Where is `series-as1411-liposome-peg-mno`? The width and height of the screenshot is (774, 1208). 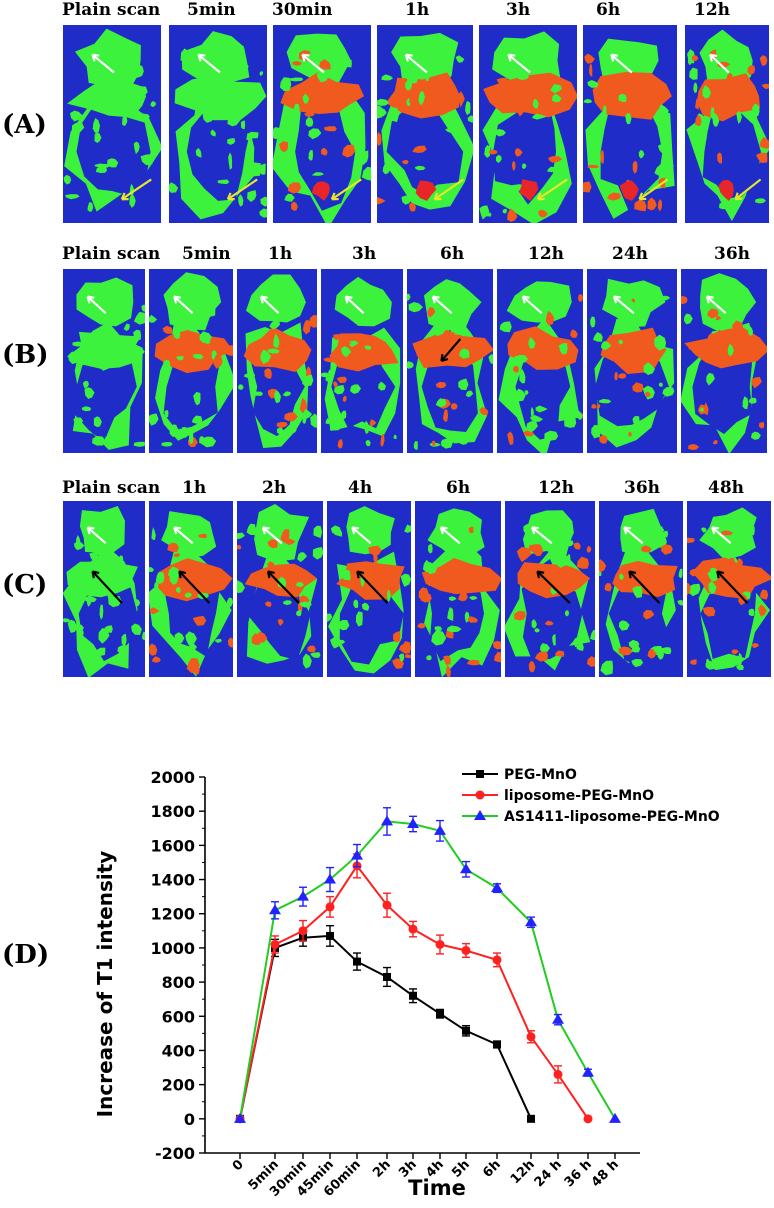 series-as1411-liposome-peg-mno is located at coordinates (427, 965).